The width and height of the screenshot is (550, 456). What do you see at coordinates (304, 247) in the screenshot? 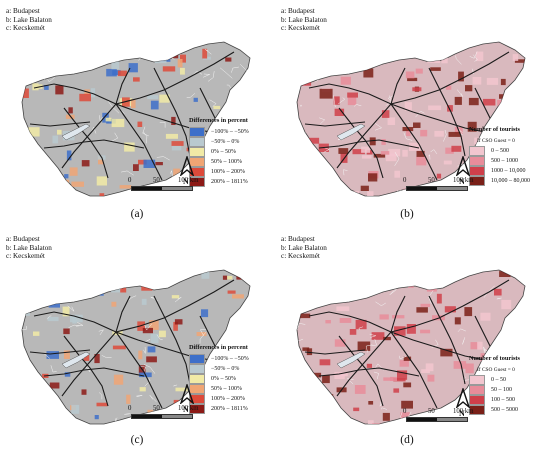
I see `place-lake-balaton: b: Lake Balaton` at bounding box center [304, 247].